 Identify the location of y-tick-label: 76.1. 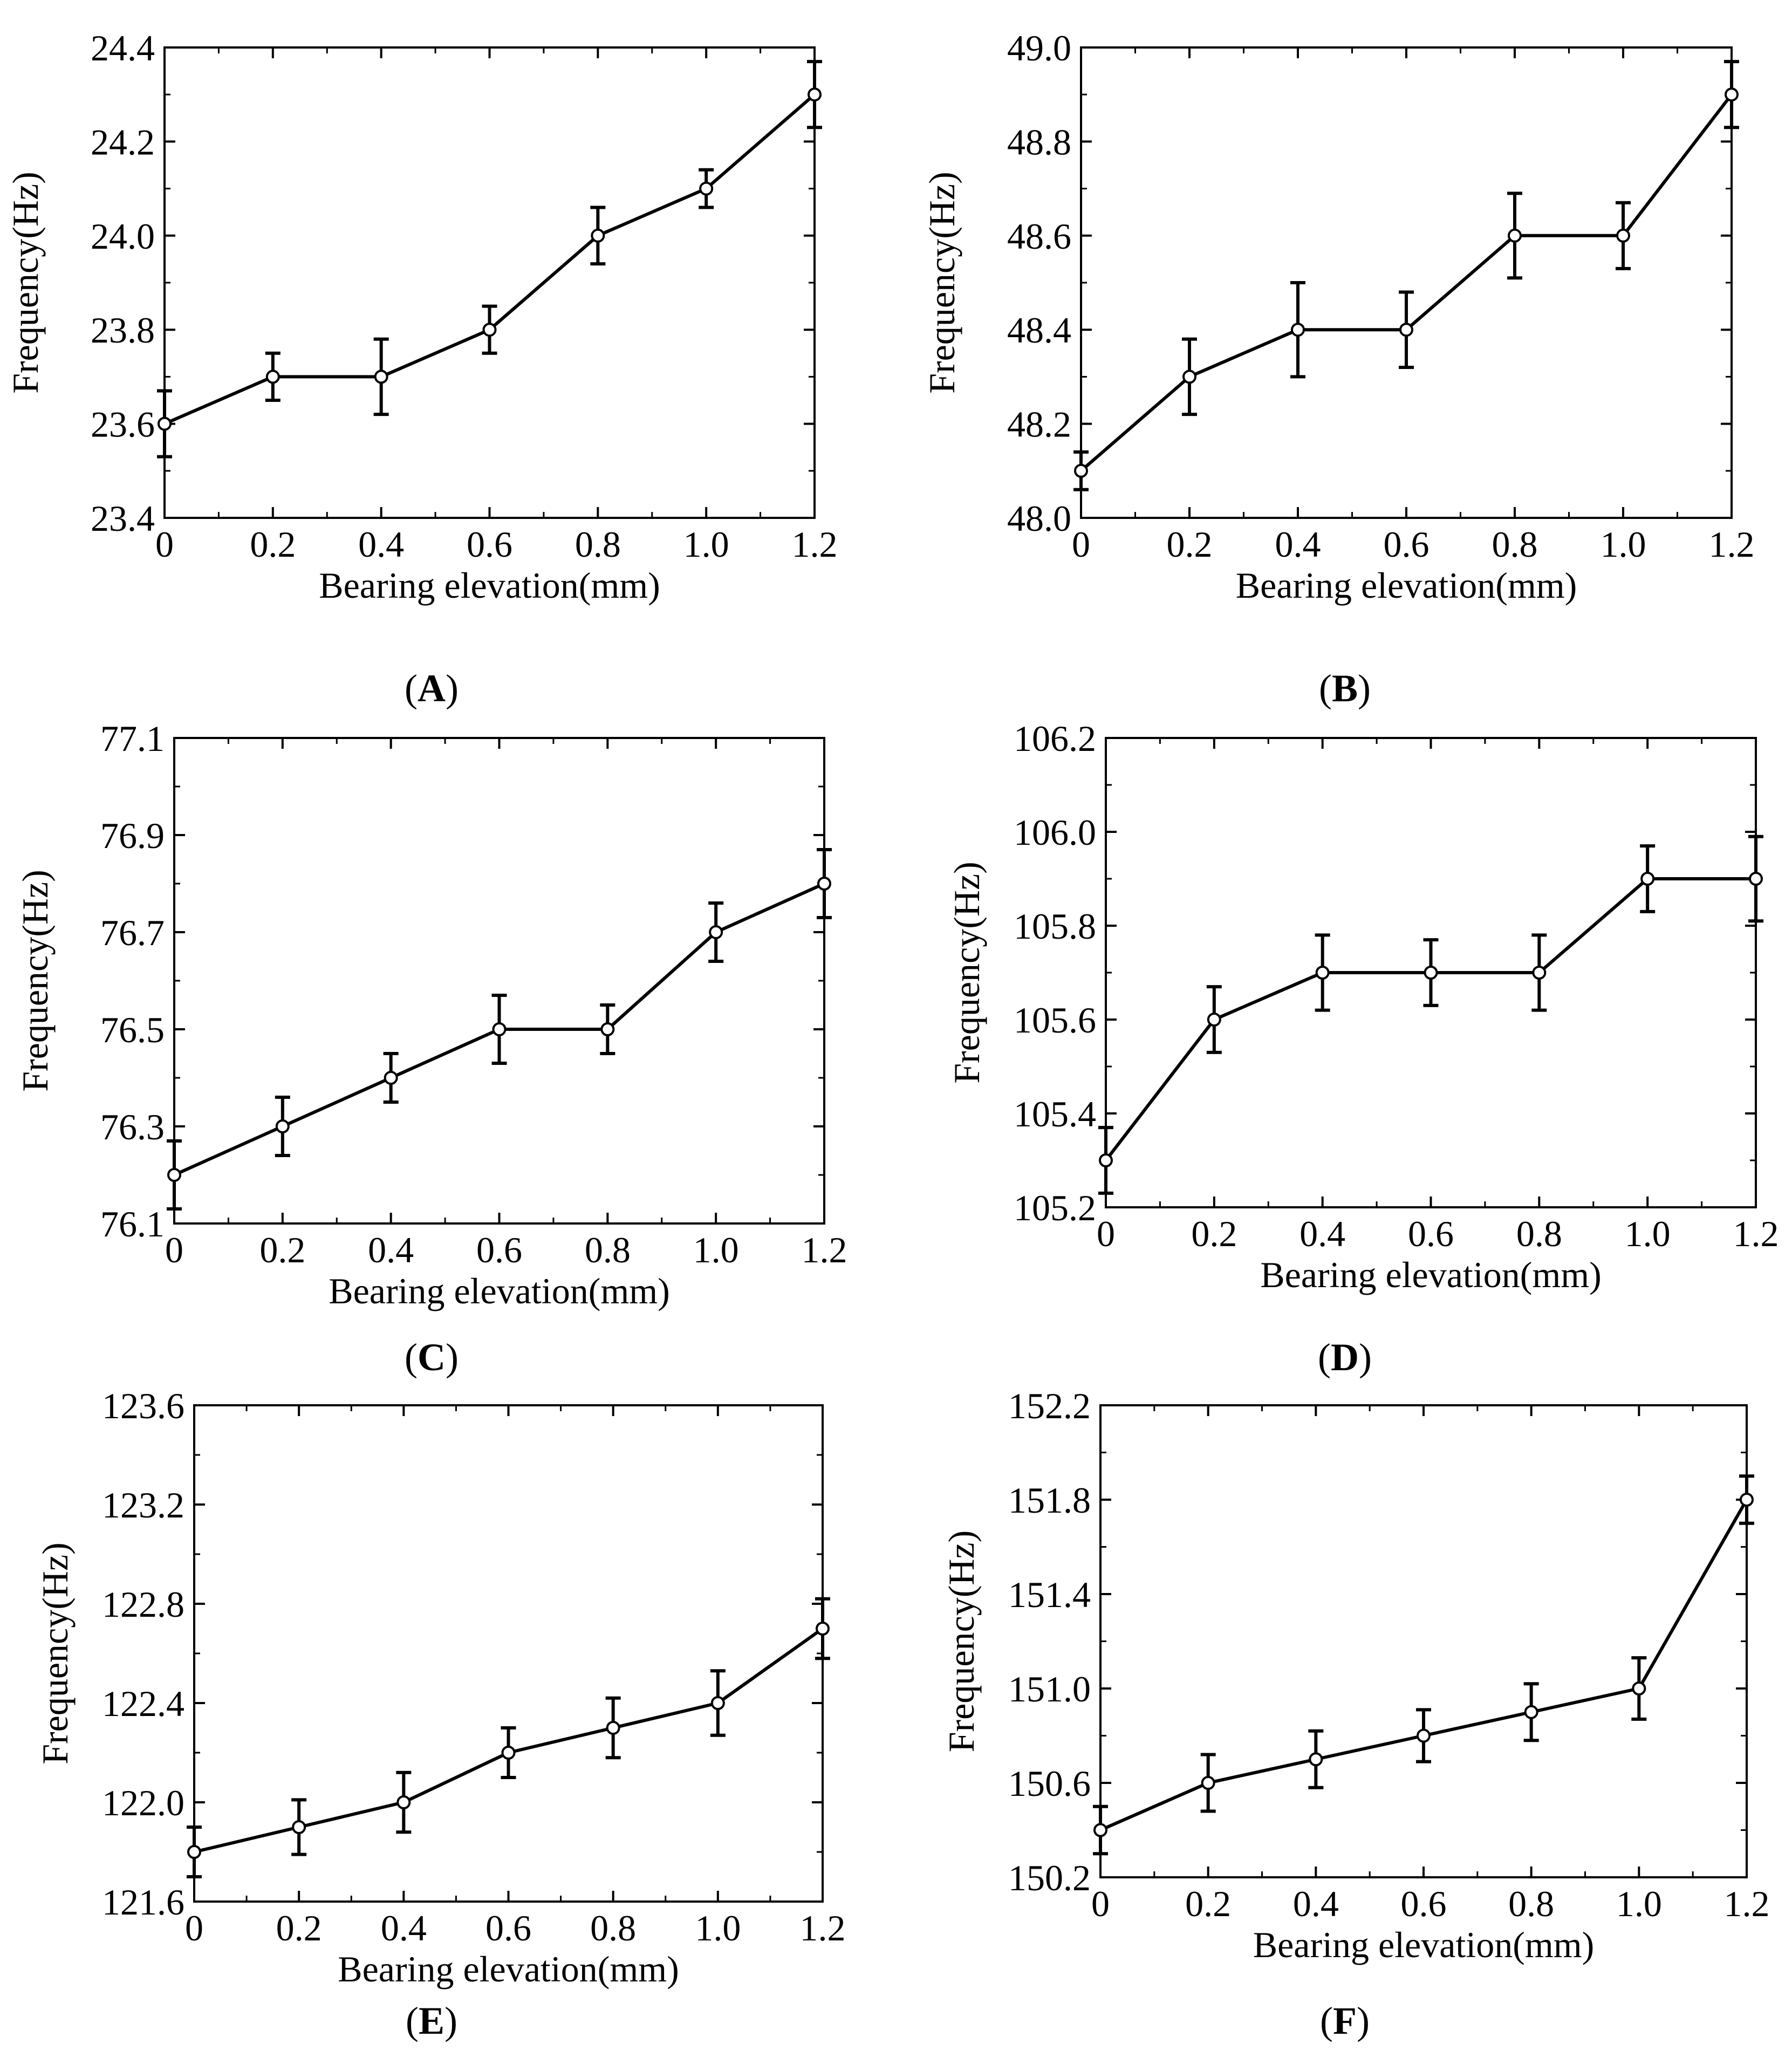
(132, 1225).